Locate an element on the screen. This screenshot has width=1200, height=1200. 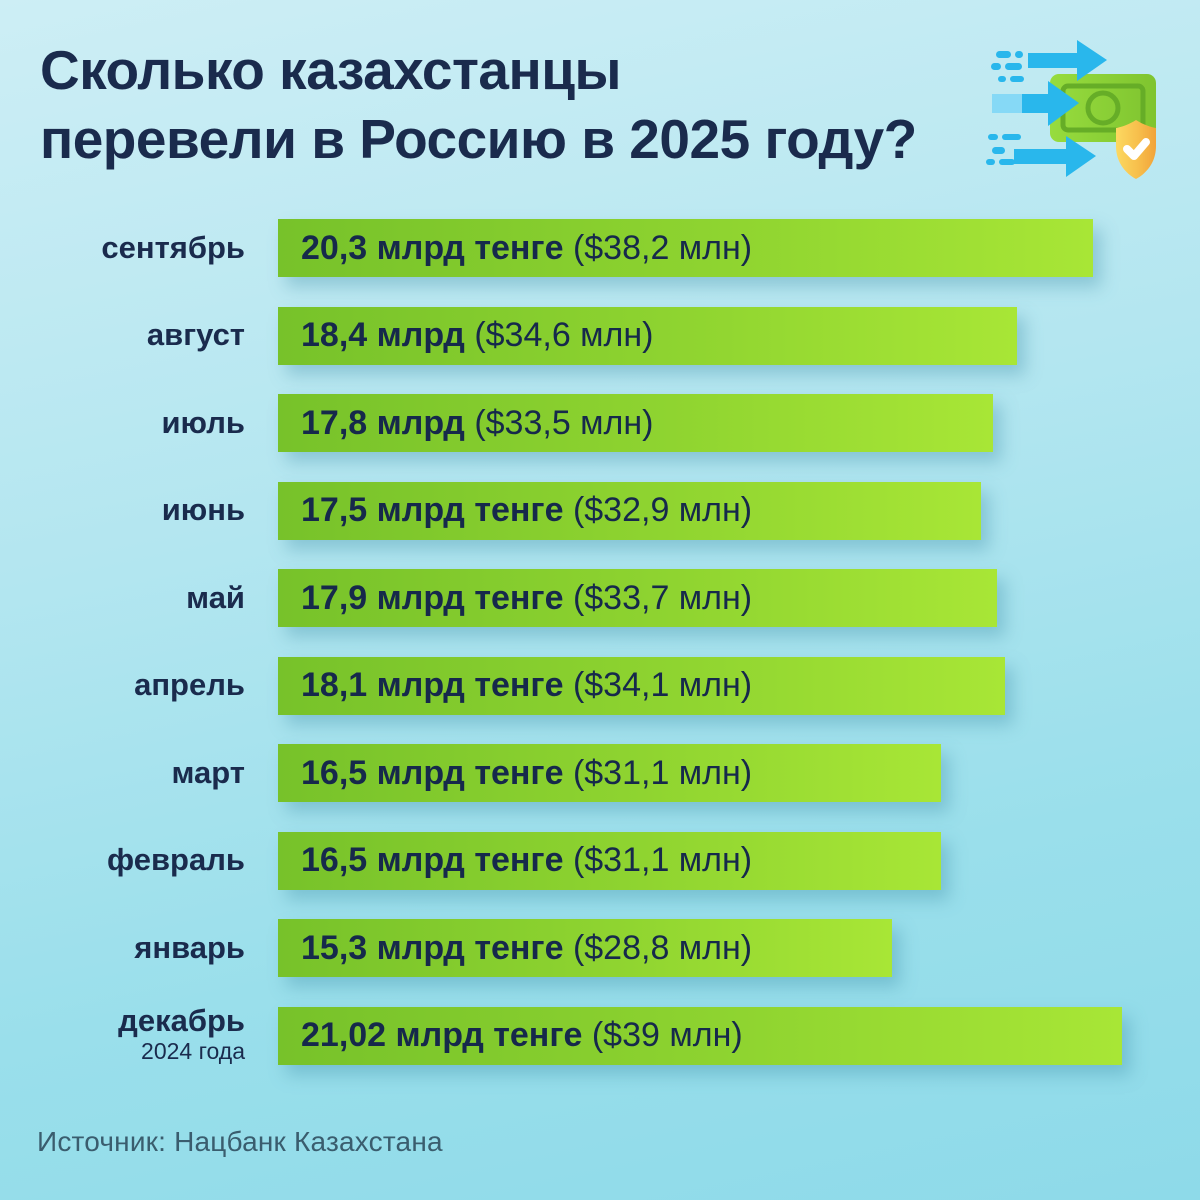
chart-row: февраль 16,5 млрд тенге ($31,1 млн) is located at coordinates (600, 860).